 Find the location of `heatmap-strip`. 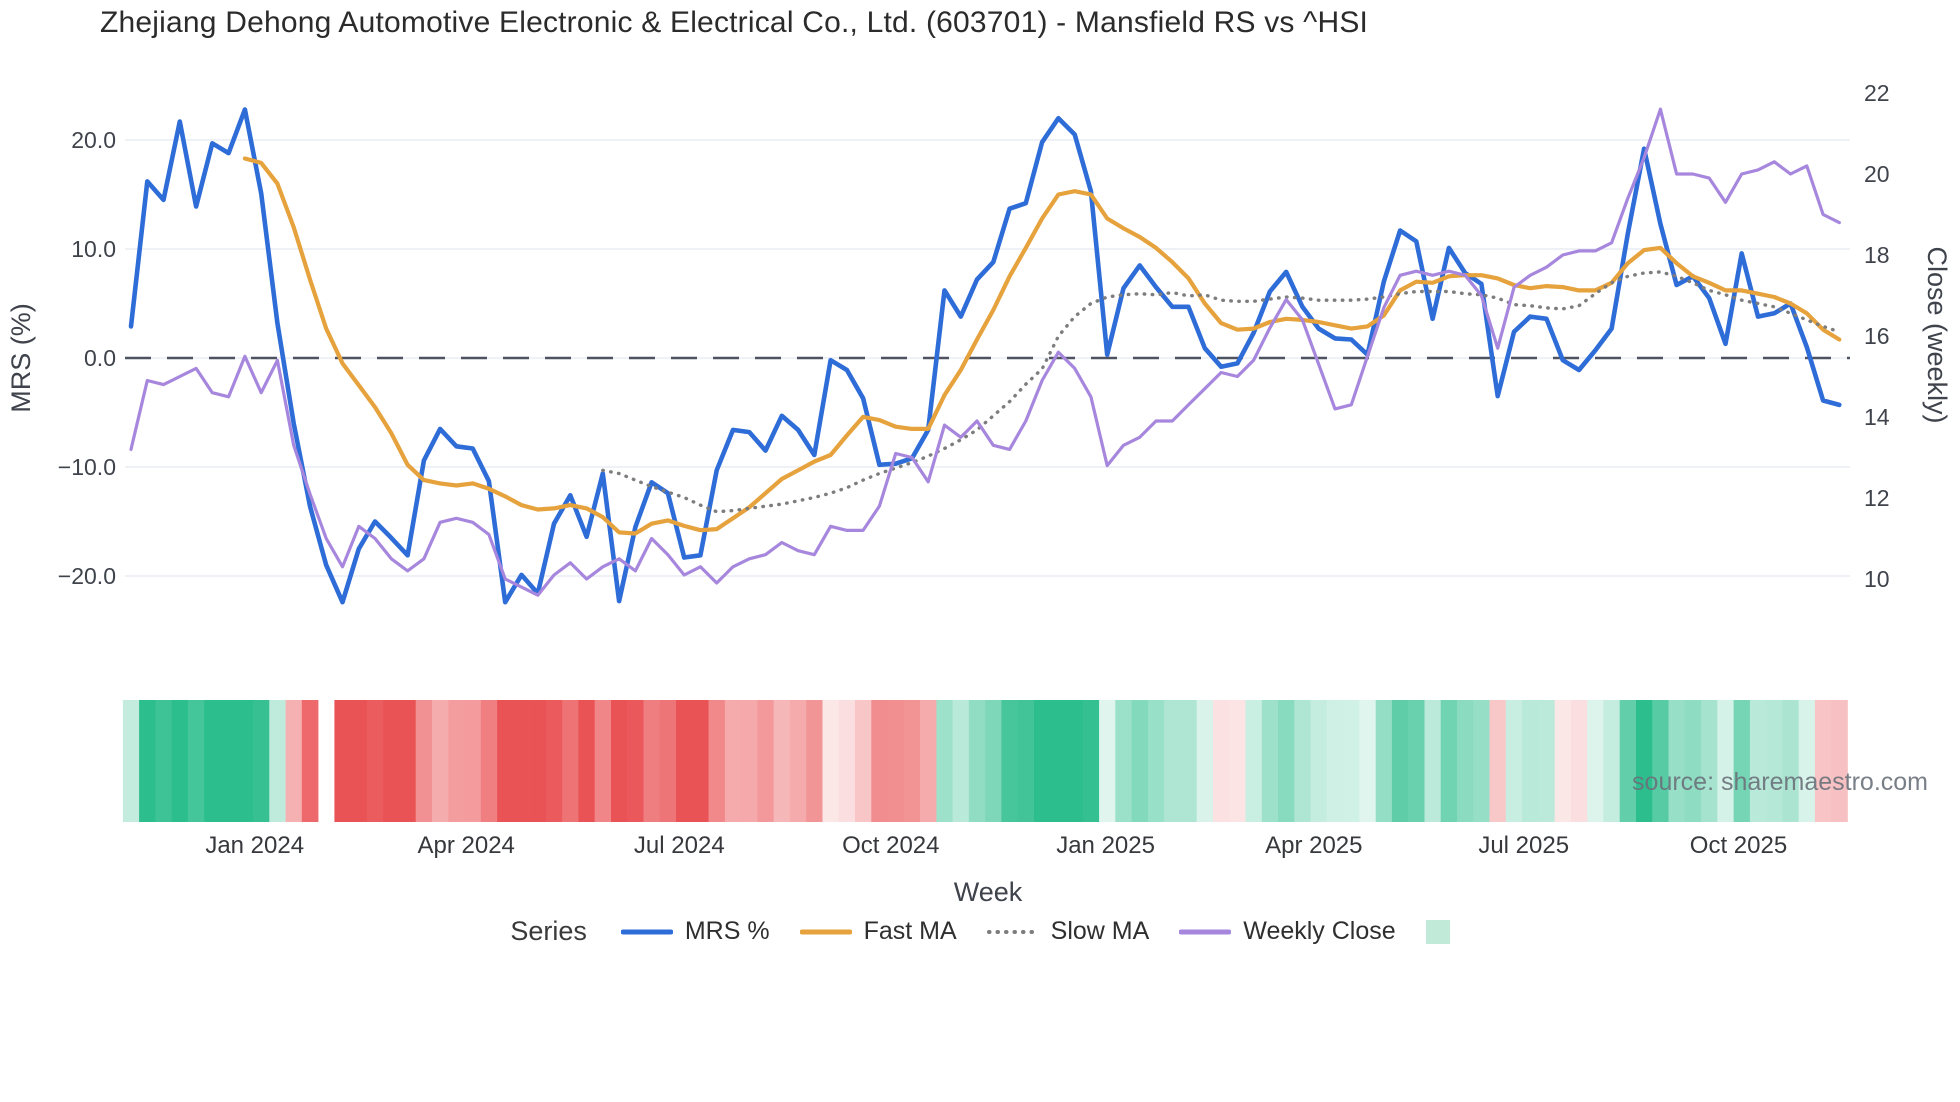

heatmap-strip is located at coordinates (985, 761).